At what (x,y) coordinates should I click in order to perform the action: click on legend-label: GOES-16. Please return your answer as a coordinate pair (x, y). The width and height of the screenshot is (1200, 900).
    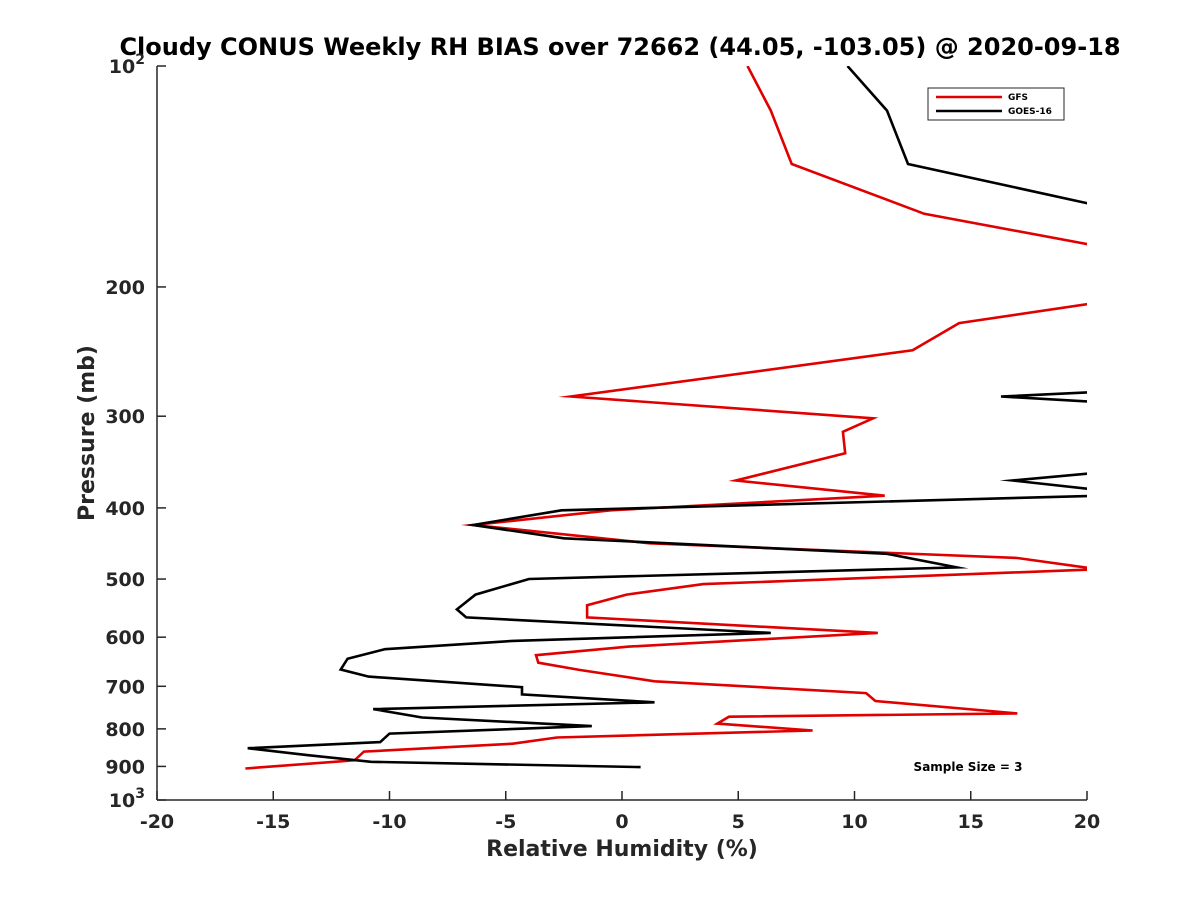
    Looking at the image, I should click on (1030, 112).